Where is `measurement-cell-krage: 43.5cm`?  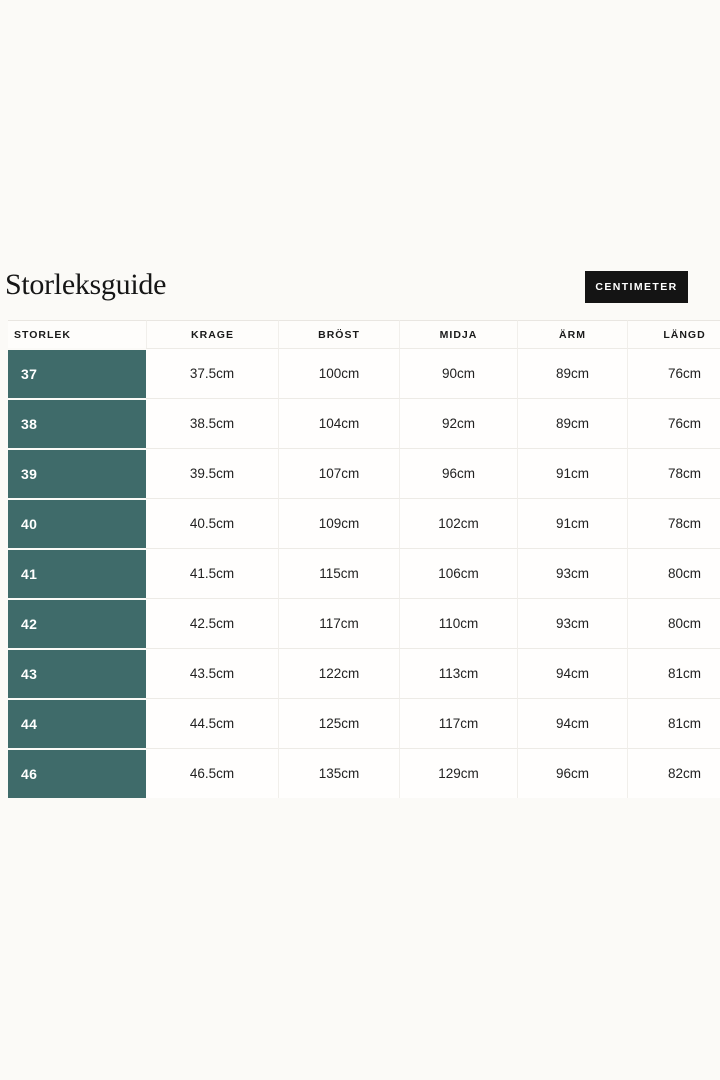
measurement-cell-krage: 43.5cm is located at coordinates (212, 673).